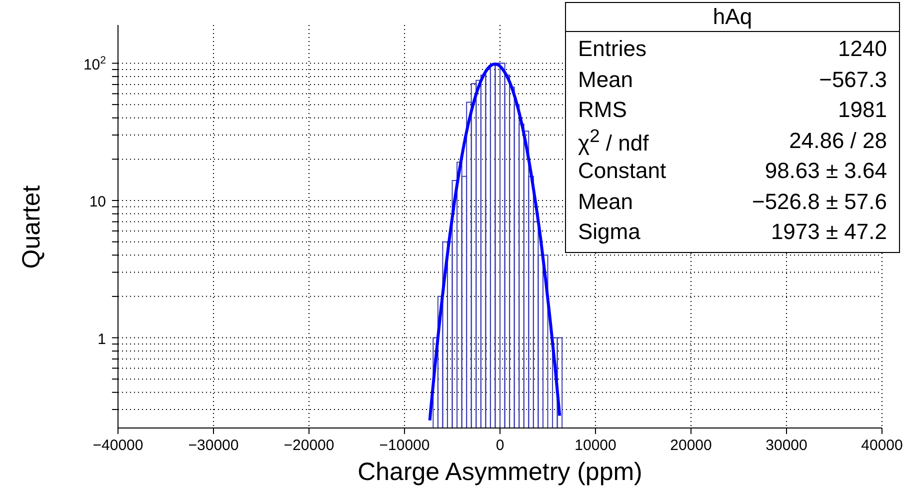 The image size is (910, 498). I want to click on annotation: Constant, so click(622, 171).